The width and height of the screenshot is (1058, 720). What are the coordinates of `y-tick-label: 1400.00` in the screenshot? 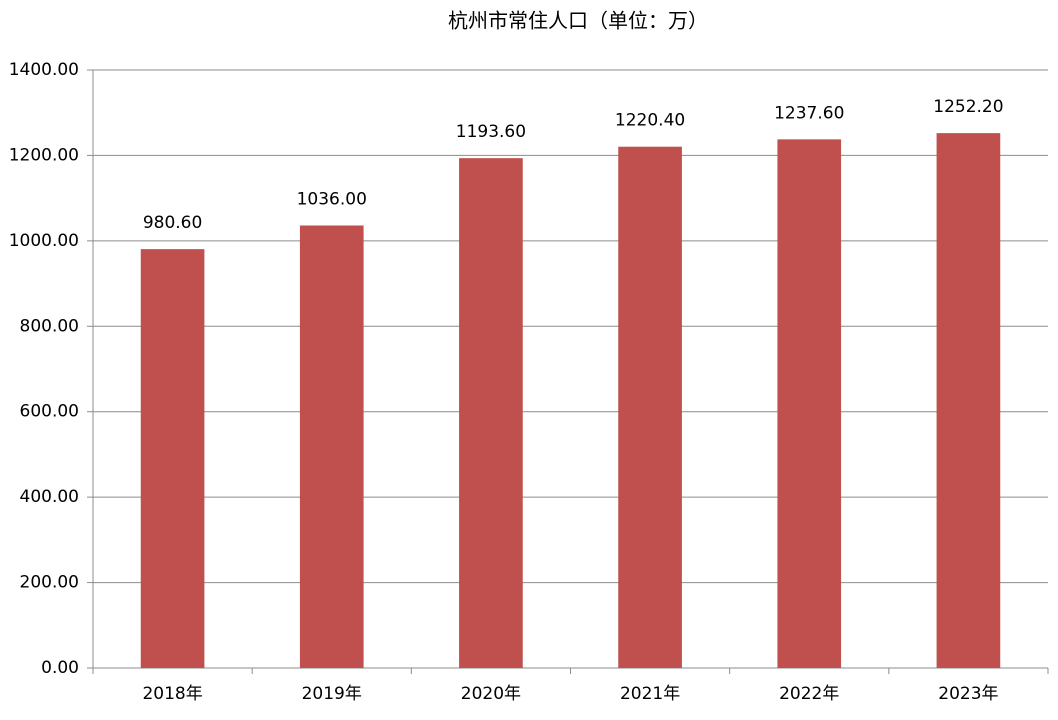 It's located at (44, 70).